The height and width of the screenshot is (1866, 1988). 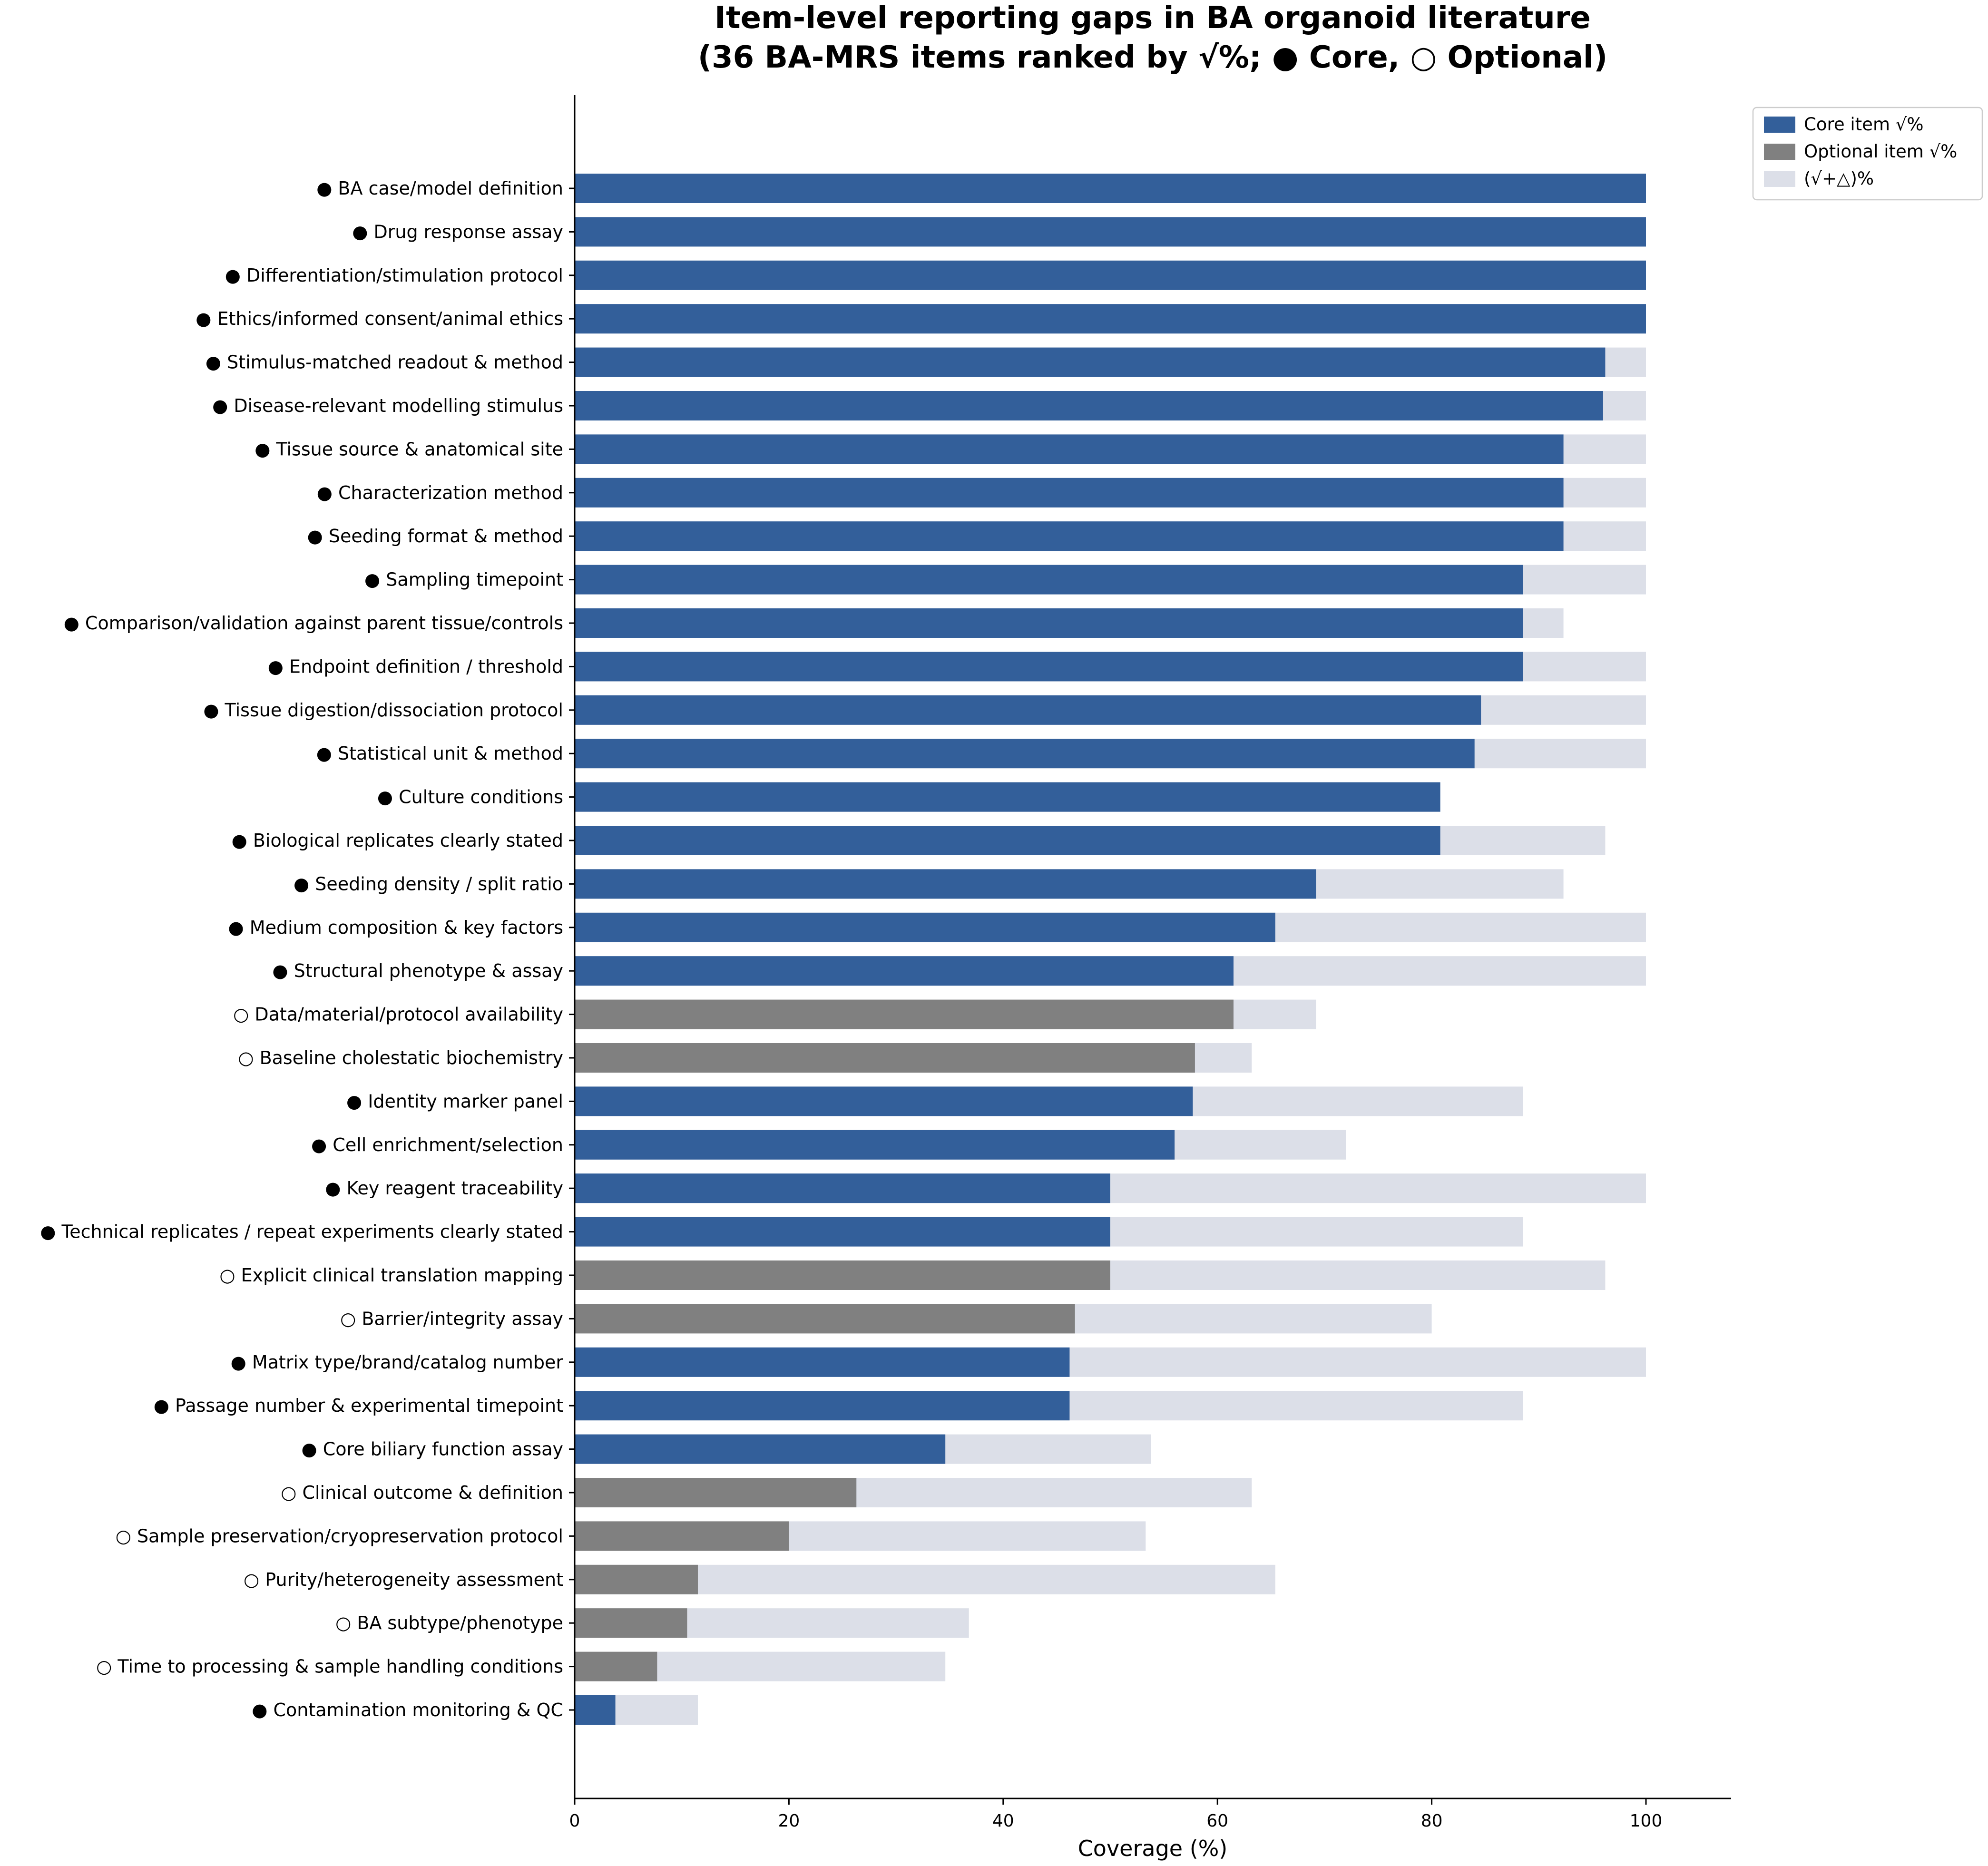 I want to click on category-label: ● Seeding format & method, so click(x=435, y=536).